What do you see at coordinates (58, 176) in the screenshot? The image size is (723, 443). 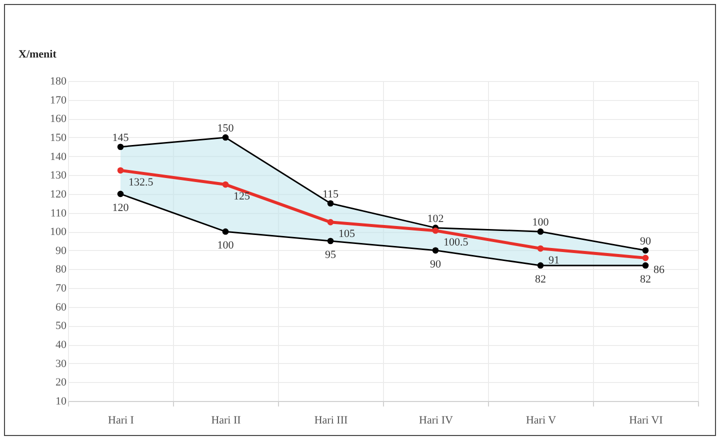 I see `y-tick-label: 130` at bounding box center [58, 176].